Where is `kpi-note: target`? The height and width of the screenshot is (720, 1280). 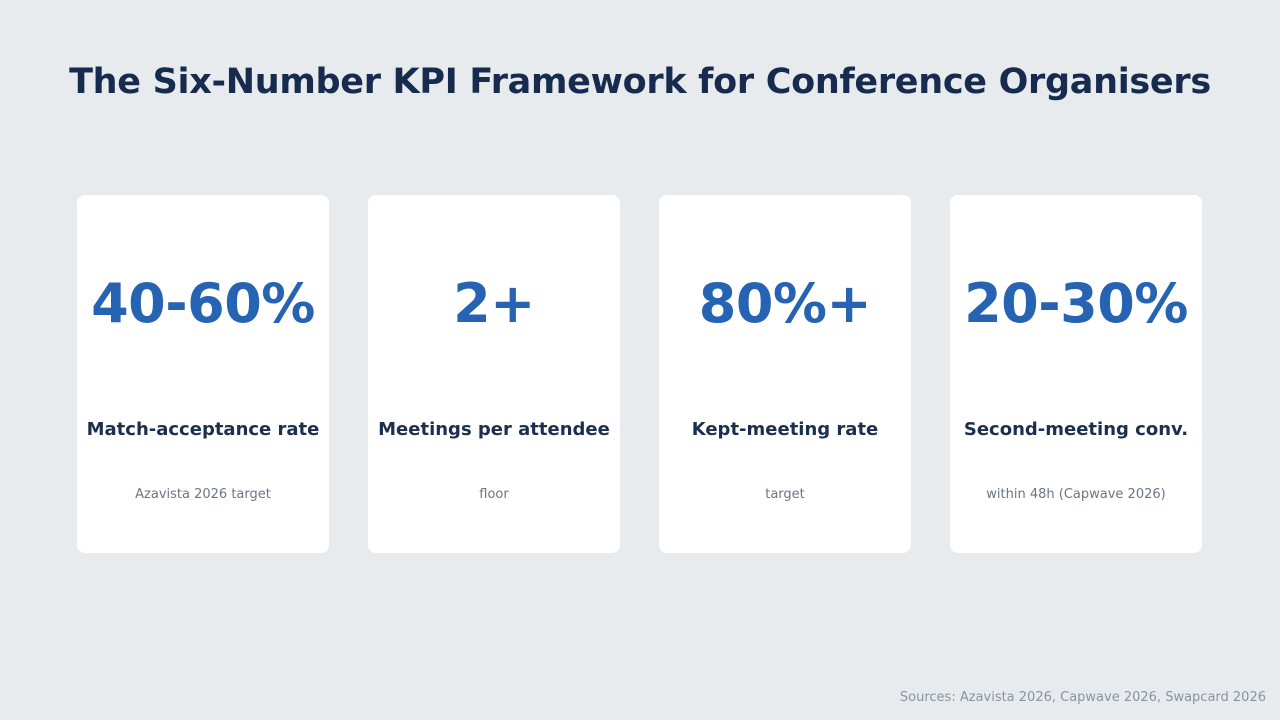
kpi-note: target is located at coordinates (785, 494).